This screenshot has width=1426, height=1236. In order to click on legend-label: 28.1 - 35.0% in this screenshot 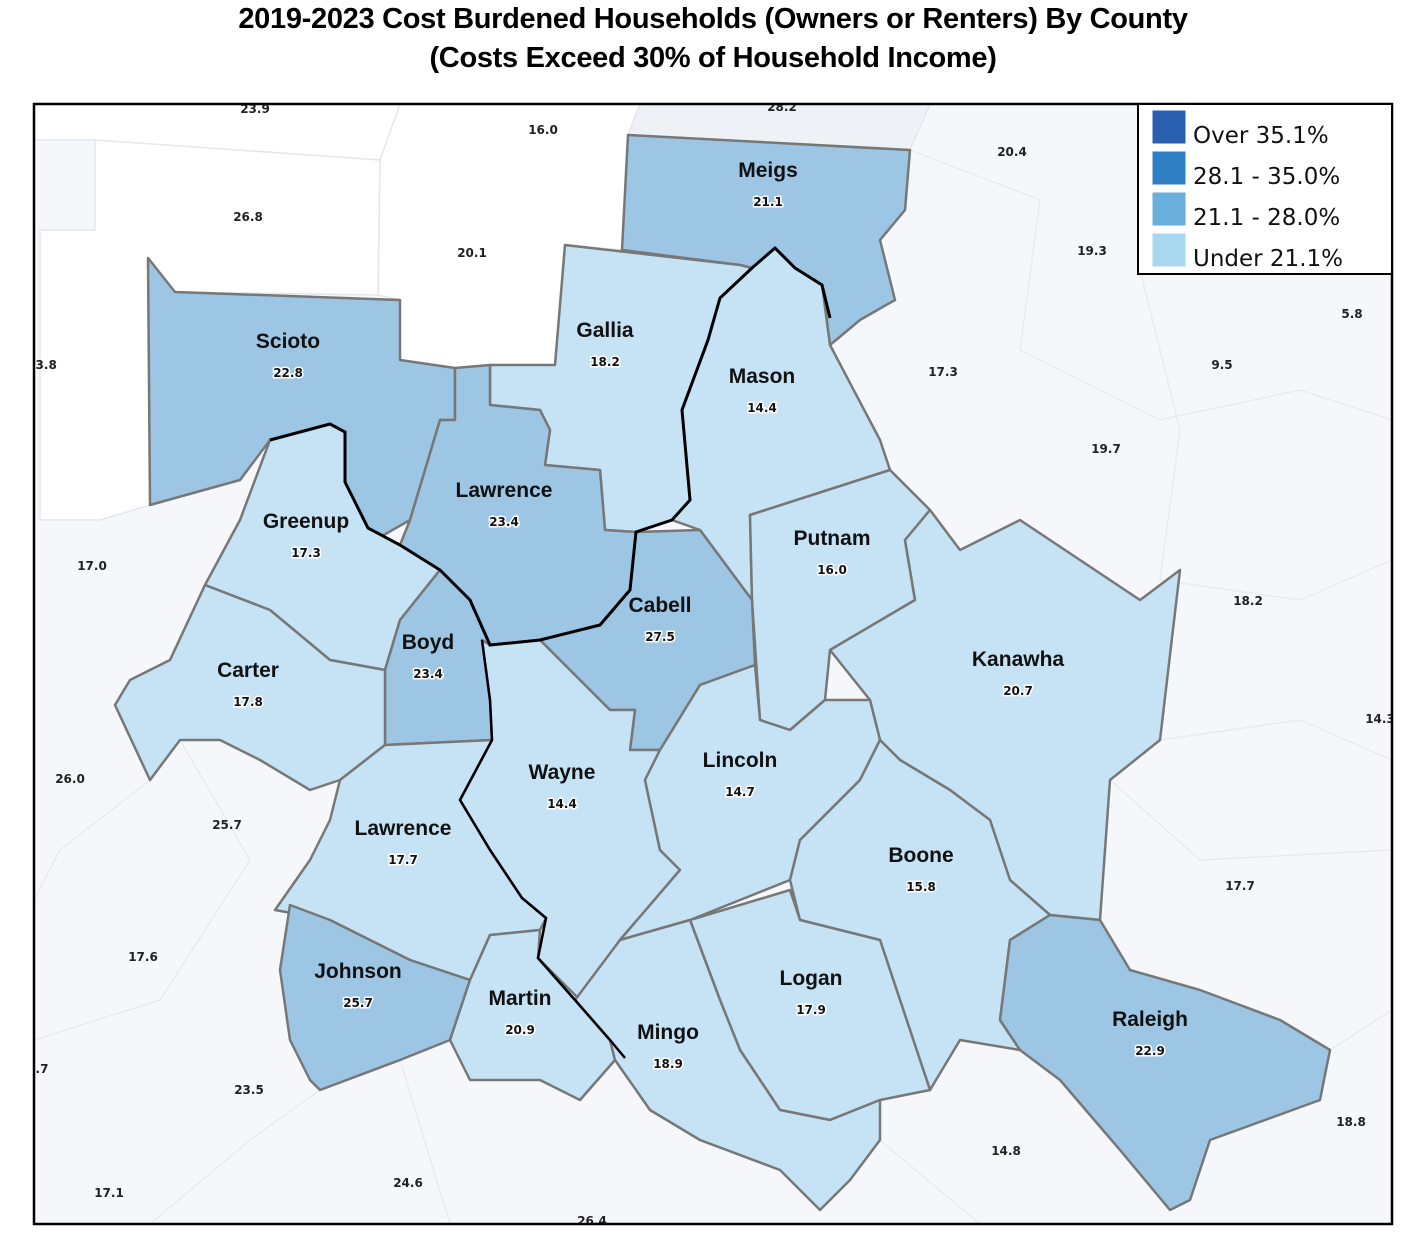, I will do `click(1266, 177)`.